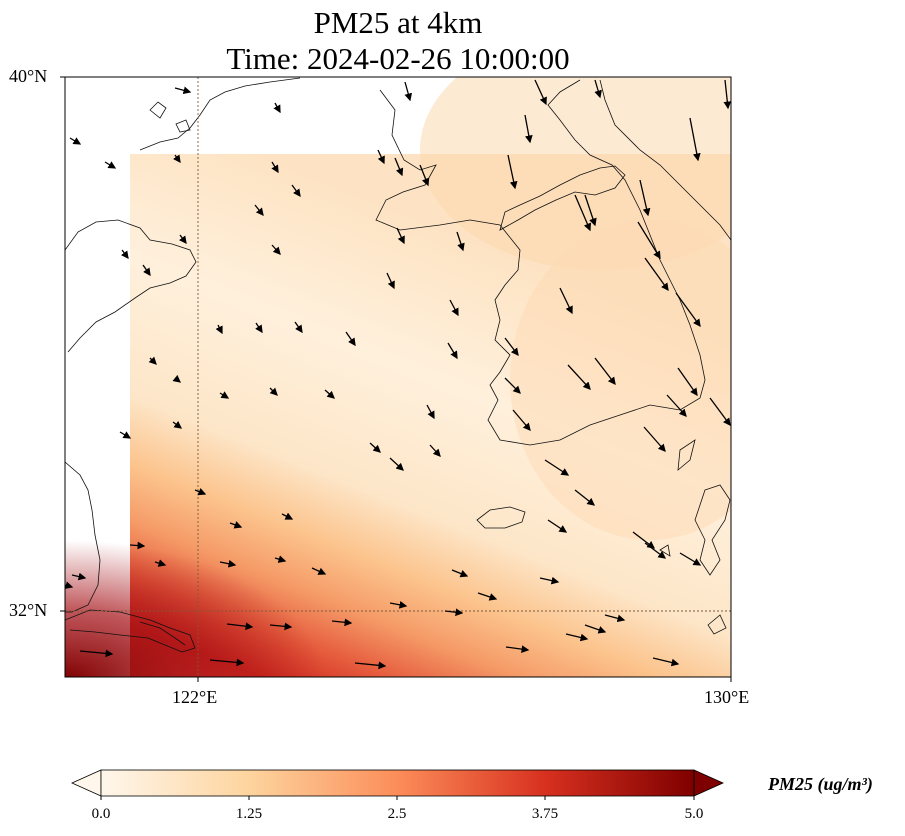  I want to click on colorbar-tick-0: 0.0, so click(101, 814).